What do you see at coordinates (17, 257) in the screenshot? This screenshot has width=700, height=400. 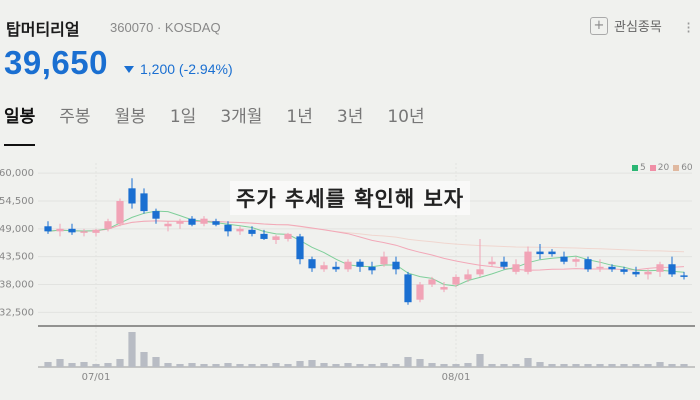 I see `y-tick-label: 43,500` at bounding box center [17, 257].